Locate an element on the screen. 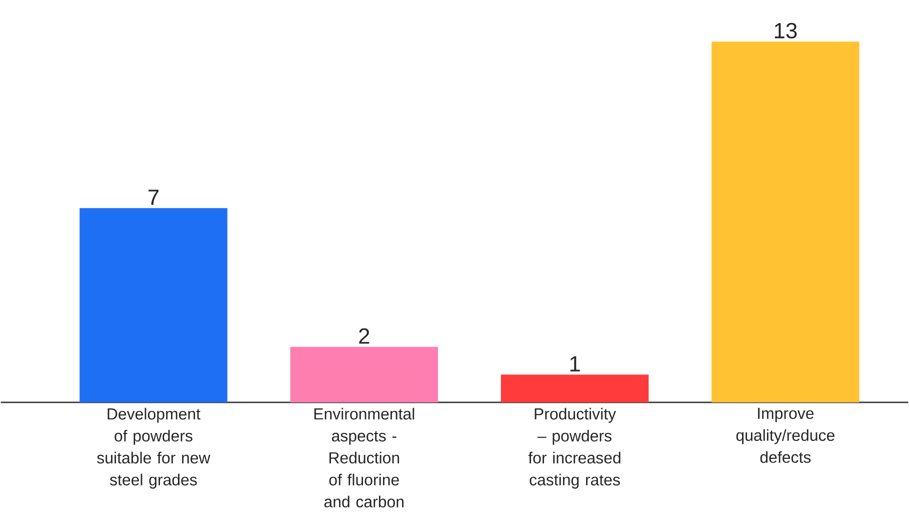  data-label: 1 is located at coordinates (575, 364).